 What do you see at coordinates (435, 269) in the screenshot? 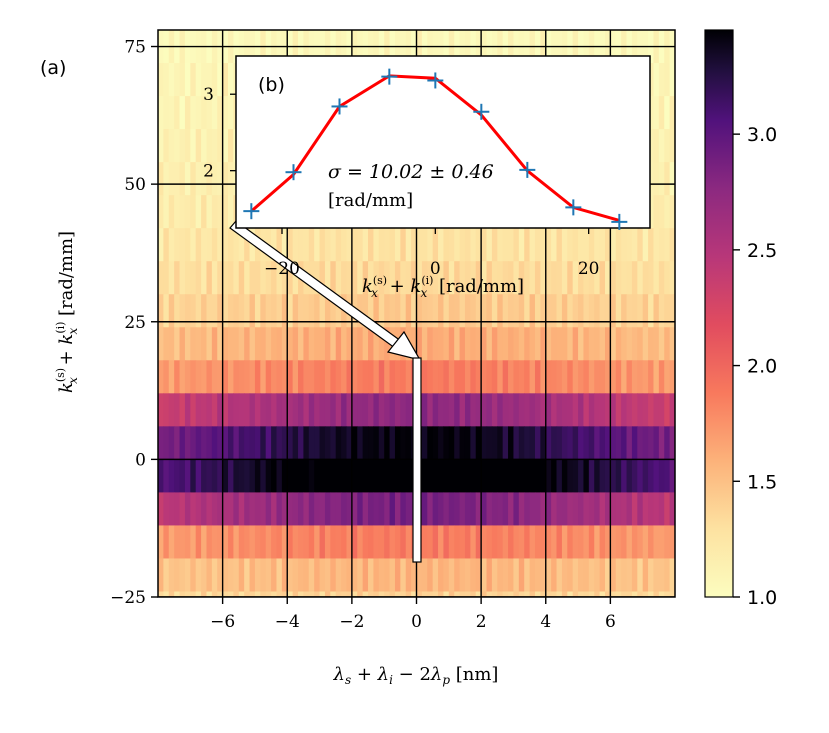
I see `inset-x-tick-label: 0` at bounding box center [435, 269].